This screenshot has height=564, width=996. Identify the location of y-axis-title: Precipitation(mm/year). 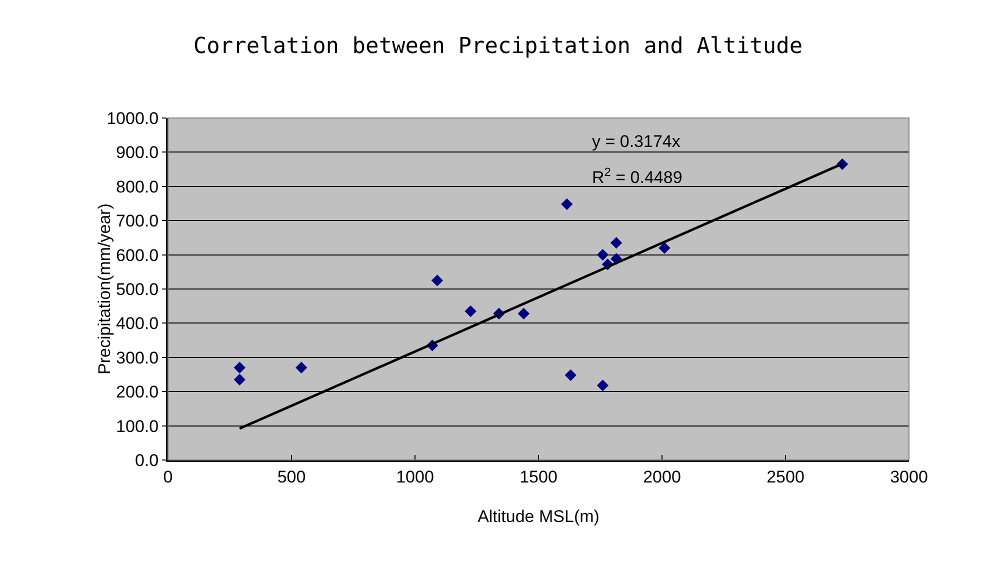
(104, 289).